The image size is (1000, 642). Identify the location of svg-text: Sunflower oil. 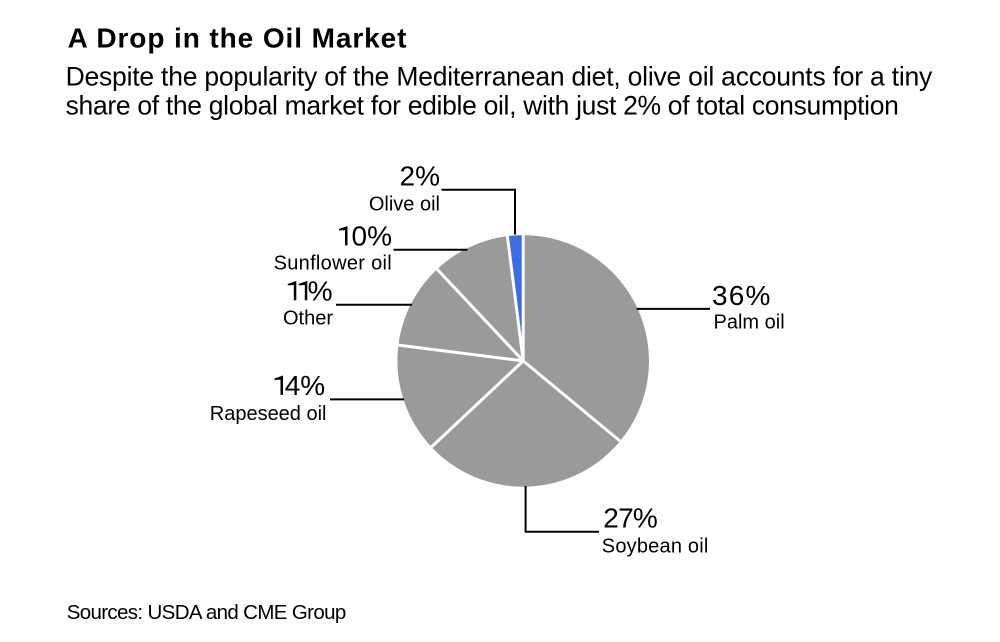
(333, 263).